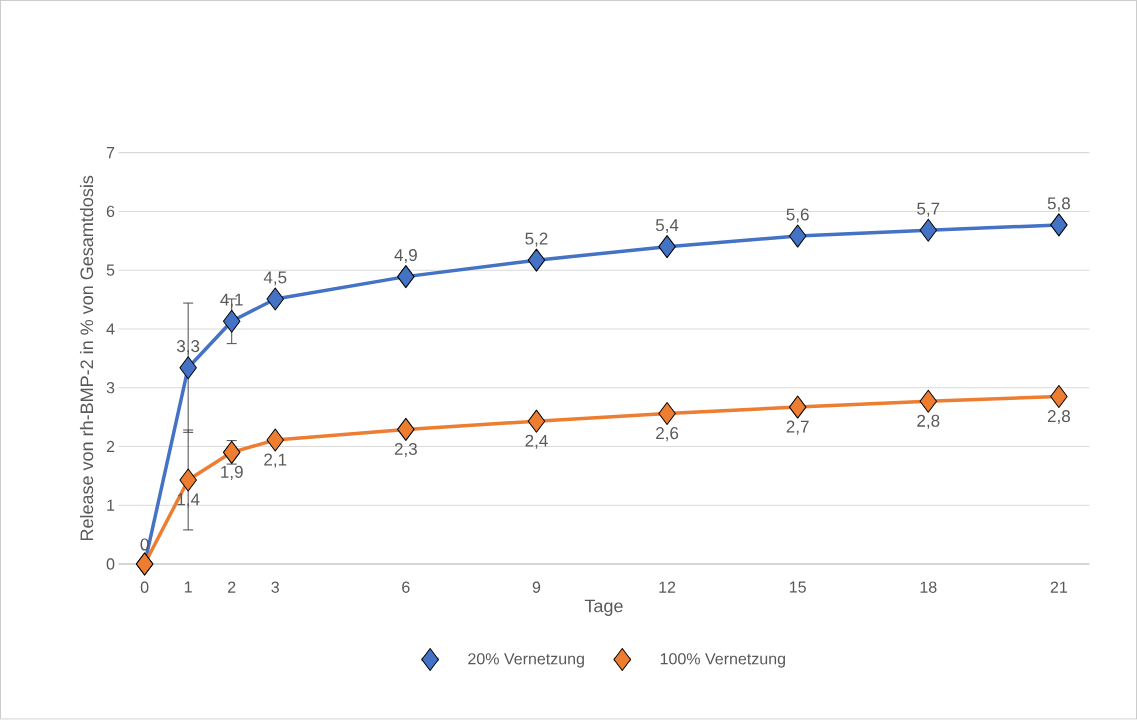  What do you see at coordinates (405, 450) in the screenshot?
I see `data-label: 2,3` at bounding box center [405, 450].